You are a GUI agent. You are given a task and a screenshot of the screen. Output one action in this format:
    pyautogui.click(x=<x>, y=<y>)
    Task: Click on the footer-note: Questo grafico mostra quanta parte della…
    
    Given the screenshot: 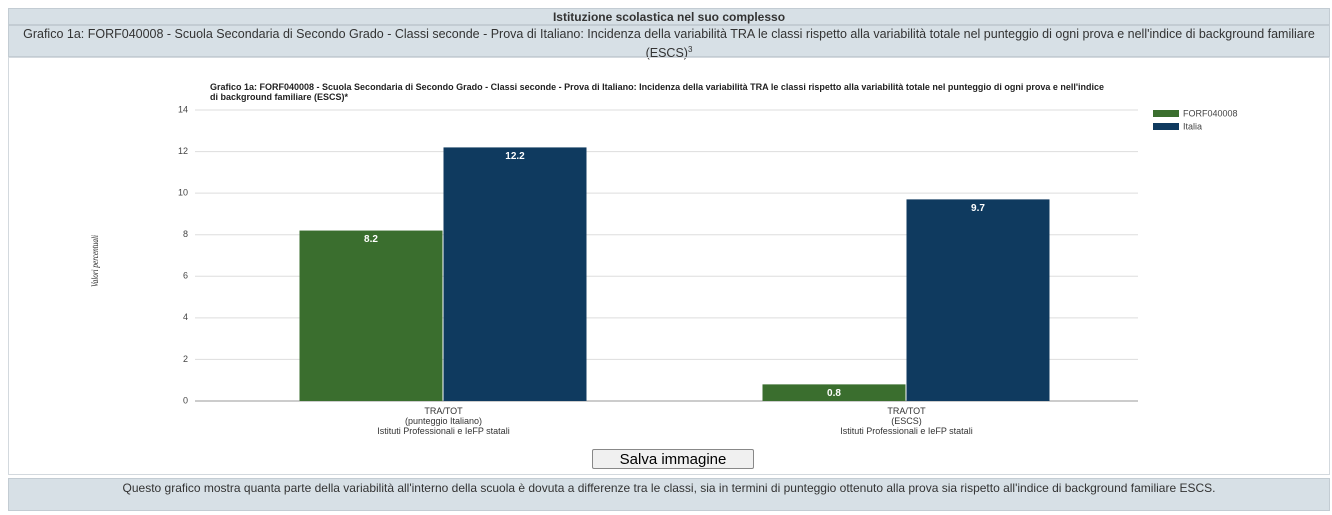 What is the action you would take?
    pyautogui.click(x=669, y=494)
    